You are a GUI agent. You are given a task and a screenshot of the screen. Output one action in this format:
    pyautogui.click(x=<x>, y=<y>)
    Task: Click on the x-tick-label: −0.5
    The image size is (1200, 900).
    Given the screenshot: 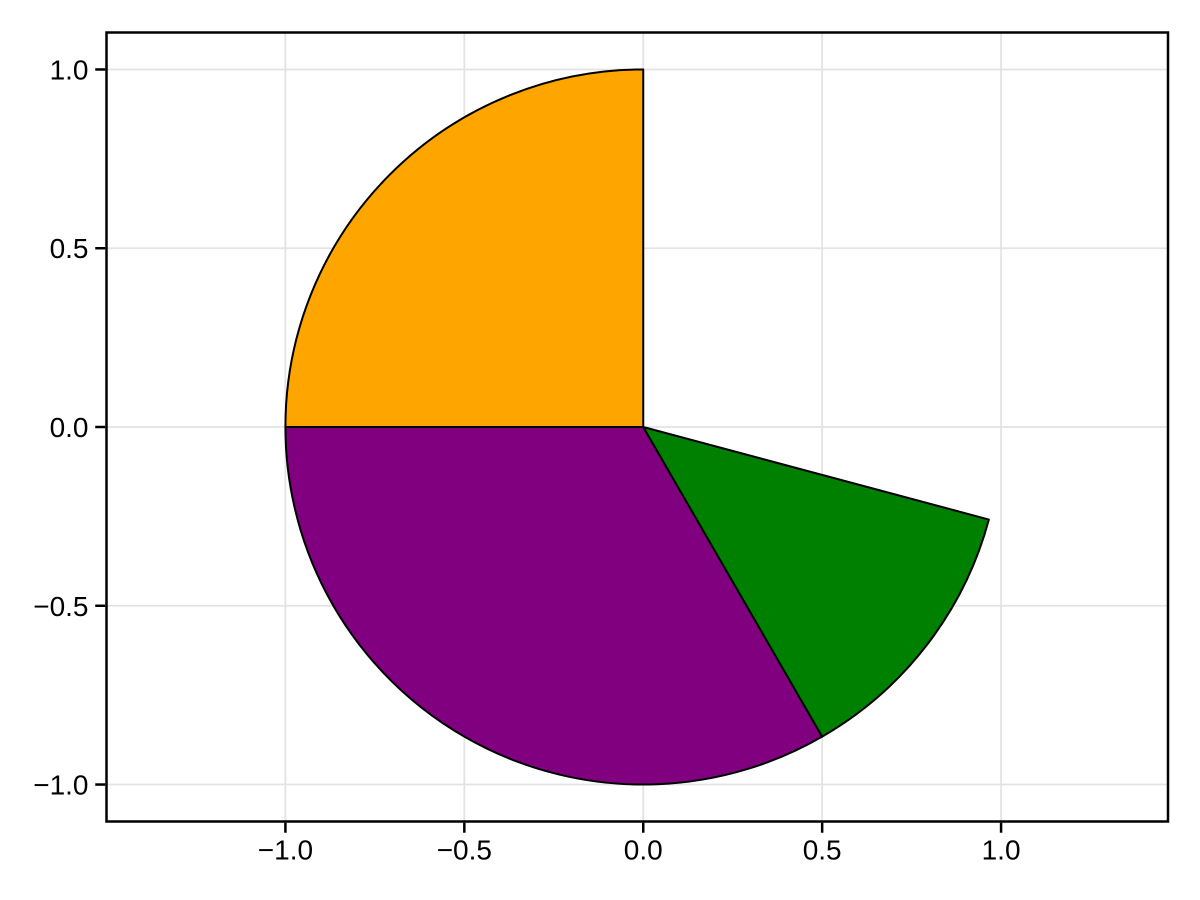 What is the action you would take?
    pyautogui.click(x=464, y=850)
    